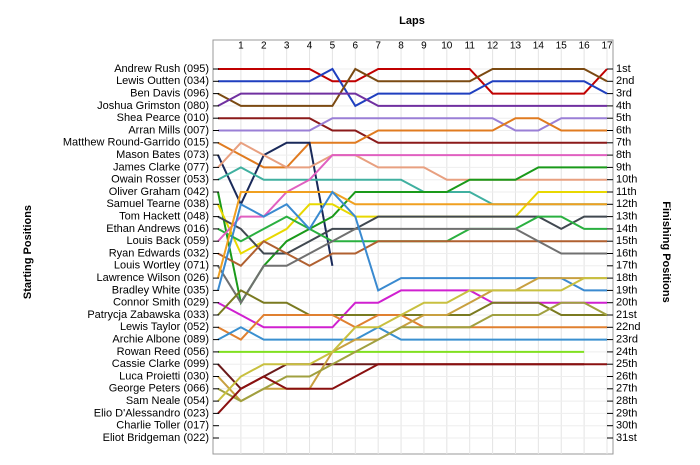  What do you see at coordinates (156, 438) in the screenshot?
I see `starting-label: Eliot Bridgeman (022)` at bounding box center [156, 438].